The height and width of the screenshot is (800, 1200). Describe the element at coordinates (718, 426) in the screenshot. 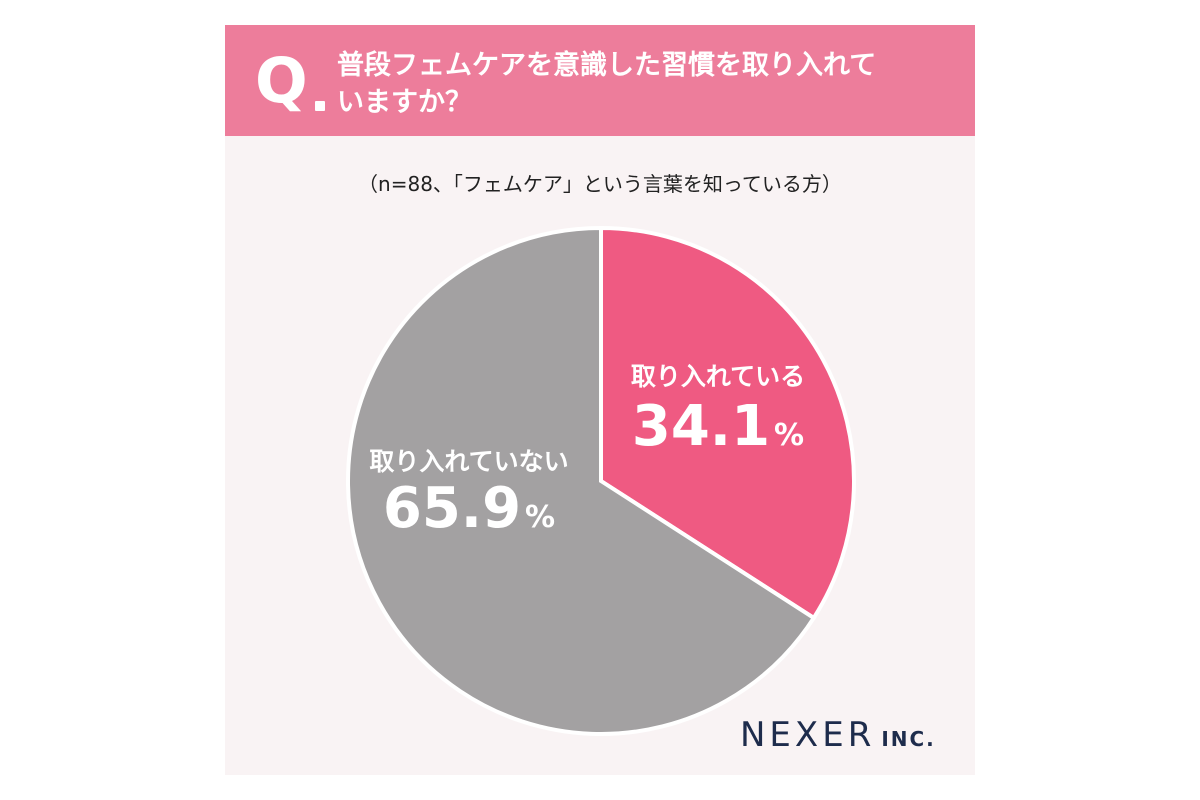

I see `slice-value-1: 34.1%` at that location.